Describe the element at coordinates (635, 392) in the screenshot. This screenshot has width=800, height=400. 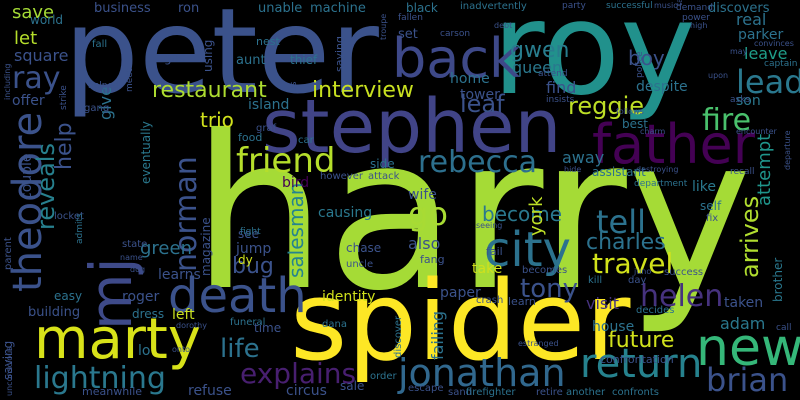
I see `word-confronts: confronts` at that location.